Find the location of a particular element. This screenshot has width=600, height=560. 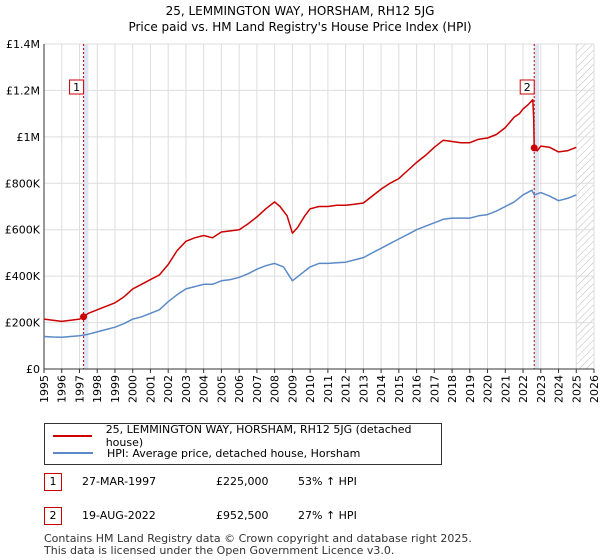

sale-badge: 1 is located at coordinates (53, 482).